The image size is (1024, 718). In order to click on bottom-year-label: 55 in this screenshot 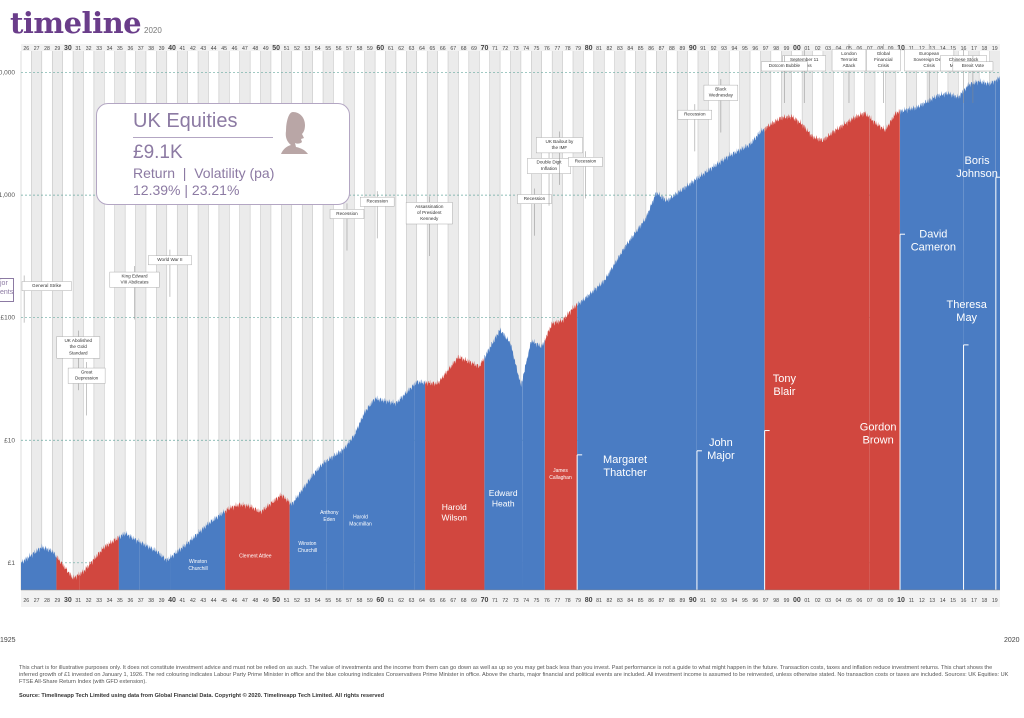, I will do `click(328, 601)`.